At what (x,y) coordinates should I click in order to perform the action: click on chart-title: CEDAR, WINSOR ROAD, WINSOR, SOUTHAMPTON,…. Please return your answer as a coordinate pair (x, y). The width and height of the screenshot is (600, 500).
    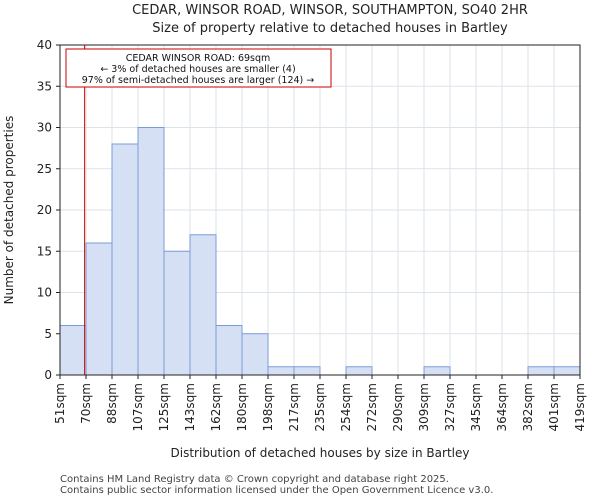
    Looking at the image, I should click on (330, 10).